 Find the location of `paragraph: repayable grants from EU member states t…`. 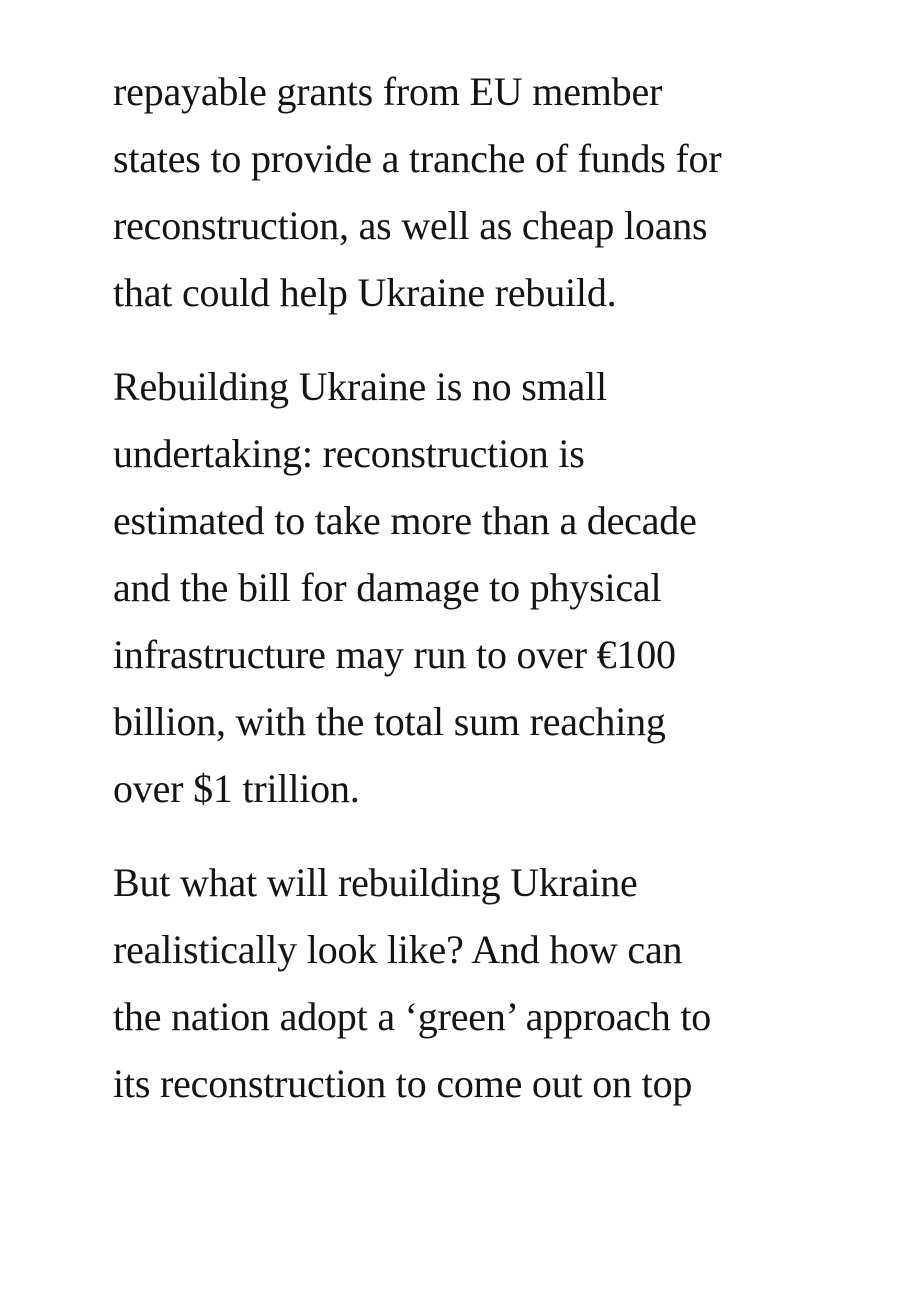

paragraph: repayable grants from EU member states t… is located at coordinates (417, 192).